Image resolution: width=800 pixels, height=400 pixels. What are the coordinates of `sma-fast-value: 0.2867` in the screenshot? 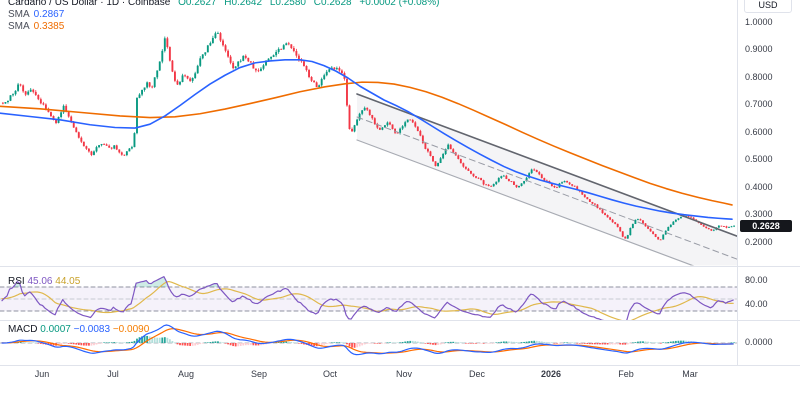 It's located at (49, 14).